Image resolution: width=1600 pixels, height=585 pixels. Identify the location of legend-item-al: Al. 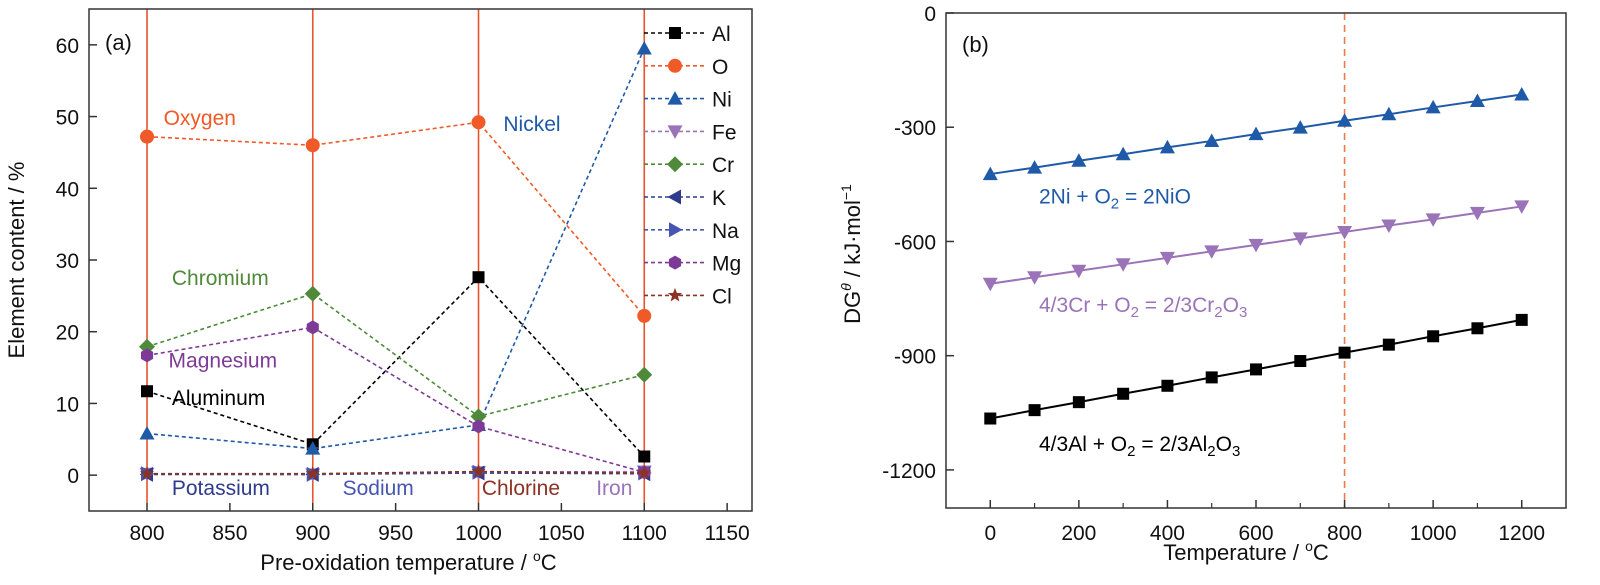
(687, 34).